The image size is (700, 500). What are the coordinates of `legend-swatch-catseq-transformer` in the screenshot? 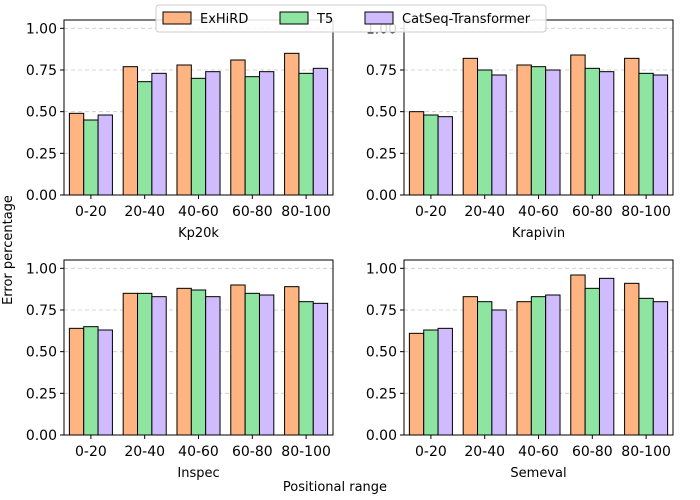 It's located at (379, 18).